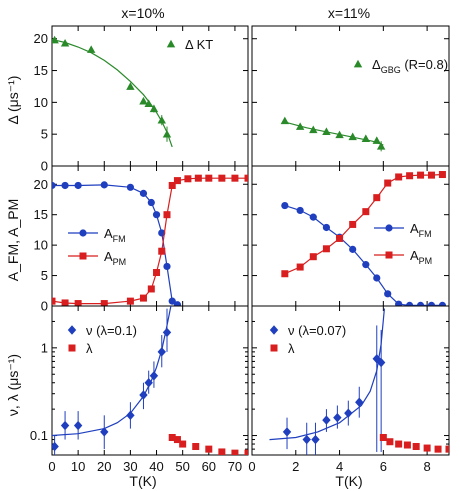 This screenshot has height=491, width=460. I want to click on x-tick-label: 0, so click(51, 466).